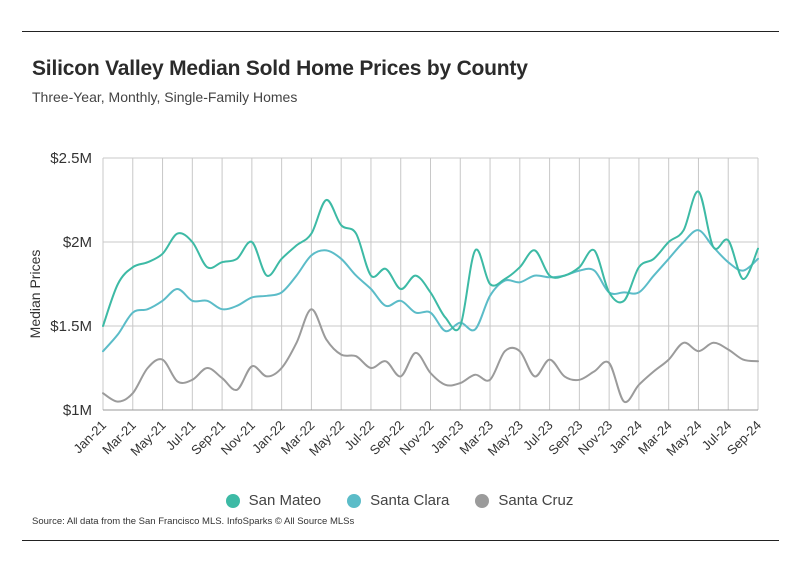  Describe the element at coordinates (71, 326) in the screenshot. I see `y-tick-label: $1.5M` at that location.